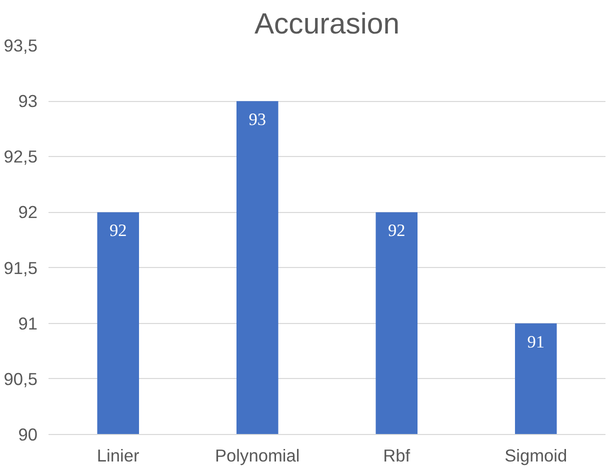  What do you see at coordinates (536, 342) in the screenshot?
I see `data-label: 91` at bounding box center [536, 342].